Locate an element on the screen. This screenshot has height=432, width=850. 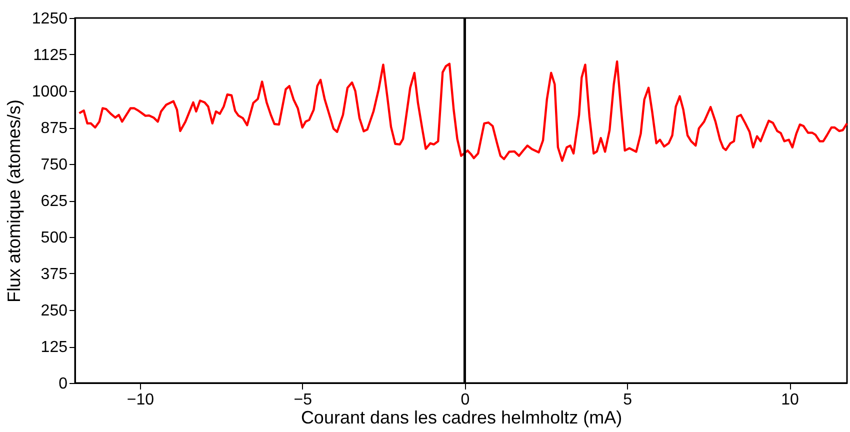
y-tick-label: 625 is located at coordinates (54, 201).